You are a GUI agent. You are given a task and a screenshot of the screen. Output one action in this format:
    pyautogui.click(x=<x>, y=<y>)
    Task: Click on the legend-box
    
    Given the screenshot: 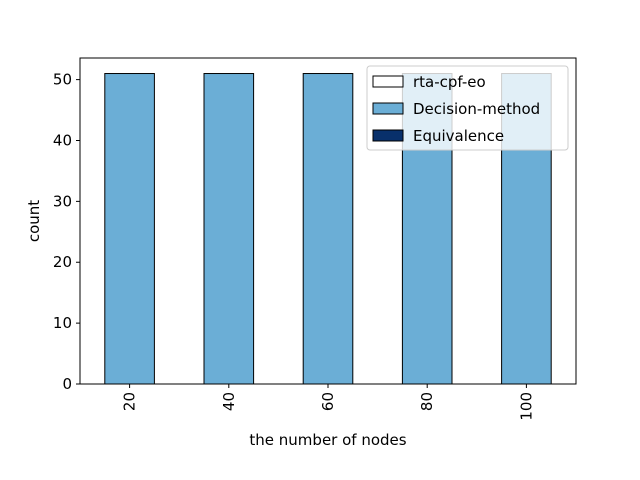 What is the action you would take?
    pyautogui.click(x=467, y=108)
    